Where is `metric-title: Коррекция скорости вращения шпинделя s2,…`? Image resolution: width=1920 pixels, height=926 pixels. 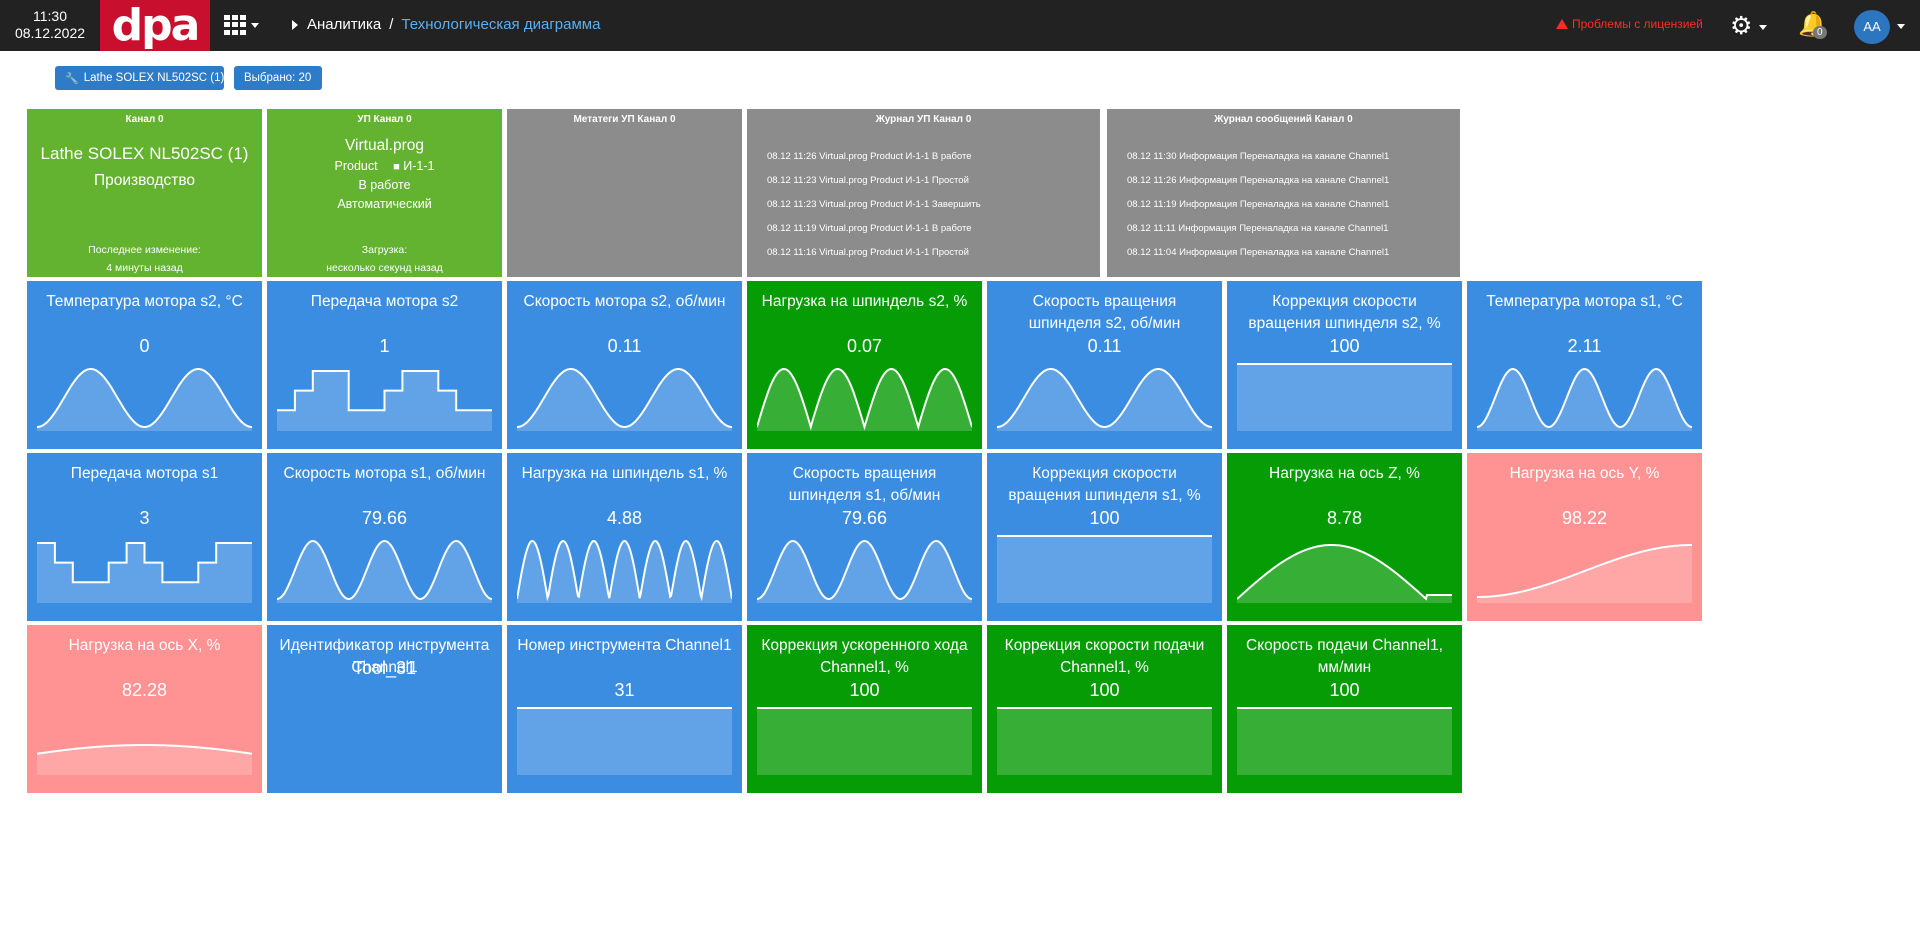
metric-title: Коррекция скорости вращения шпинделя s2,… is located at coordinates (1344, 312).